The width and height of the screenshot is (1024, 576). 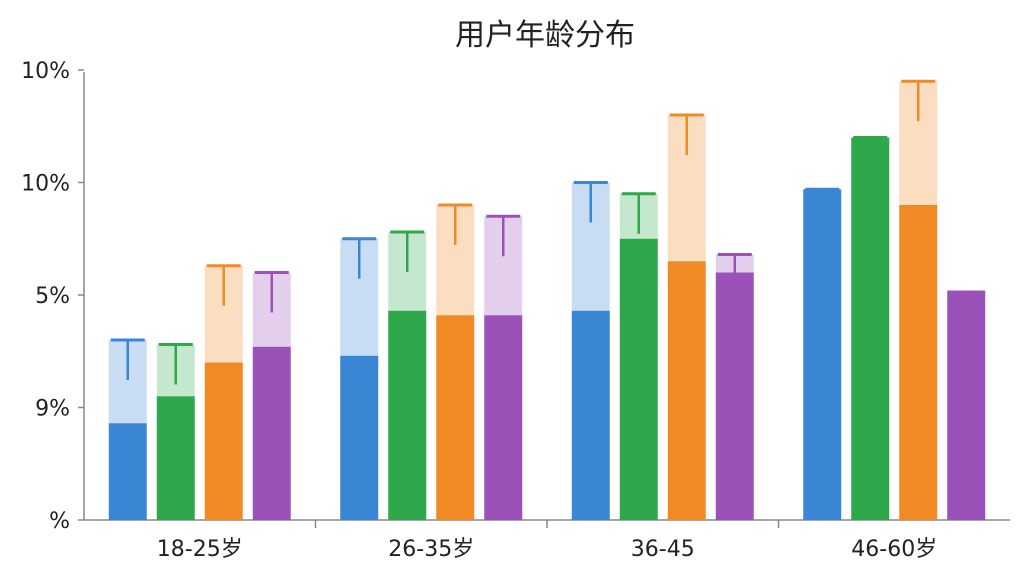 What do you see at coordinates (663, 549) in the screenshot?
I see `x-category-label: 36-45` at bounding box center [663, 549].